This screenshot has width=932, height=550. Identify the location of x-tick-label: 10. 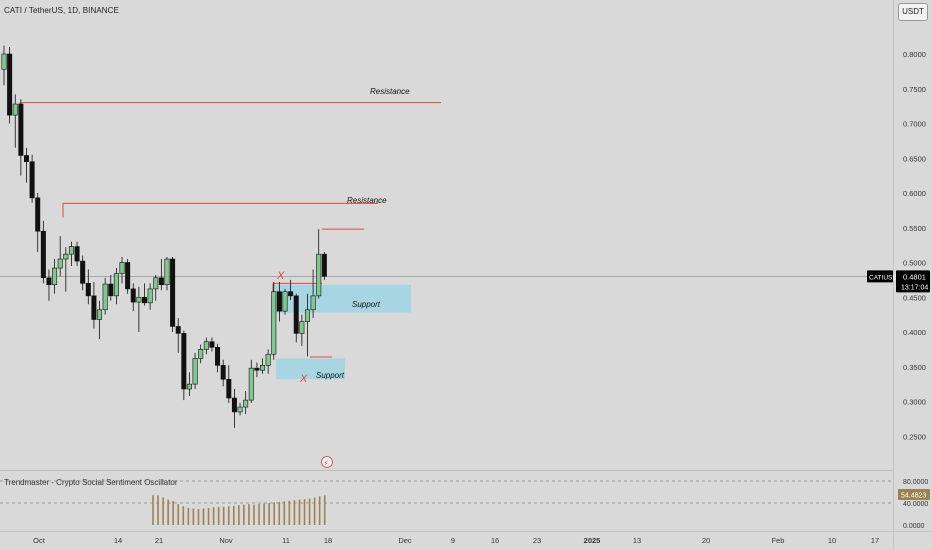
(832, 540).